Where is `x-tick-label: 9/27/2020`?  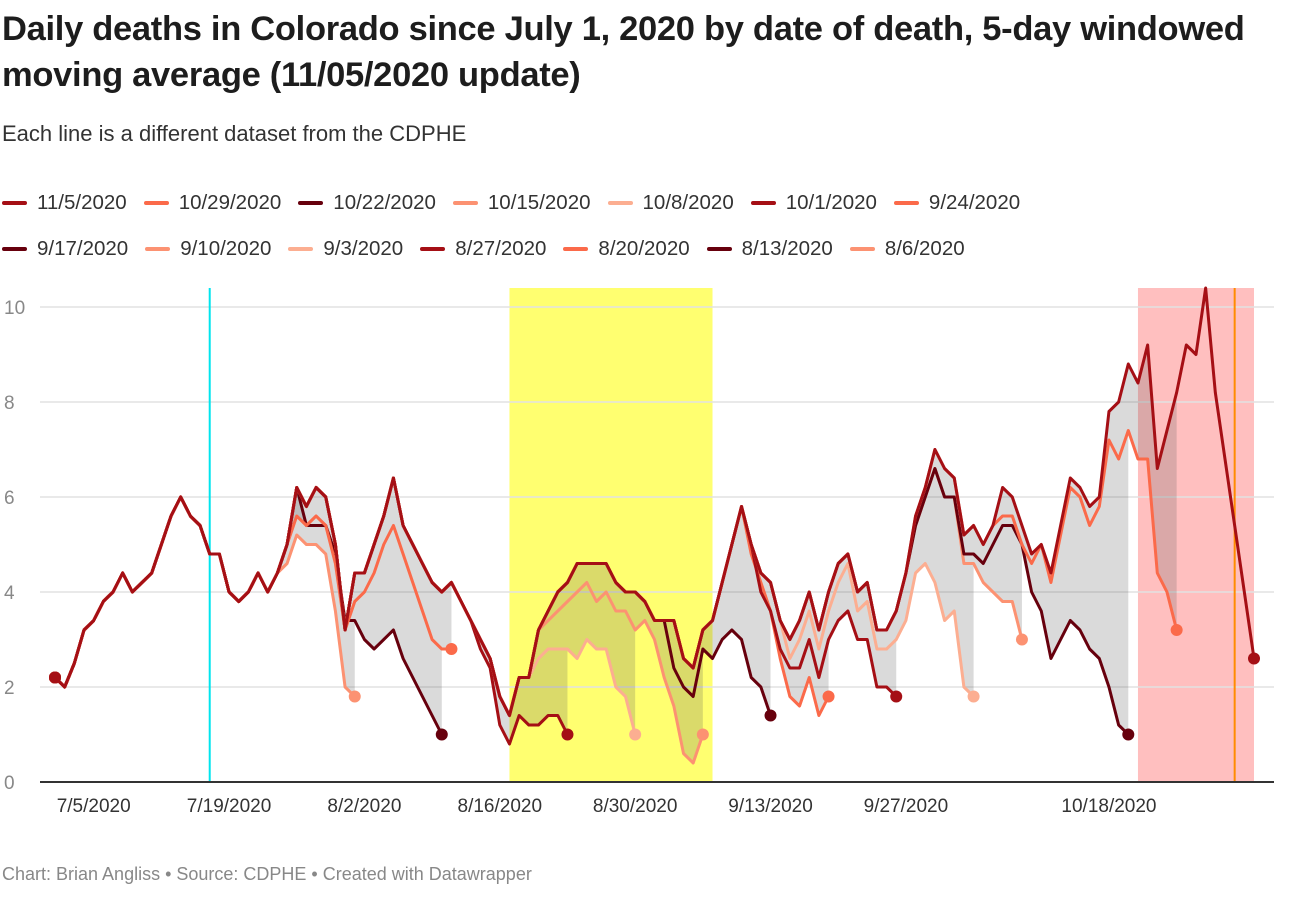
x-tick-label: 9/27/2020 is located at coordinates (906, 806).